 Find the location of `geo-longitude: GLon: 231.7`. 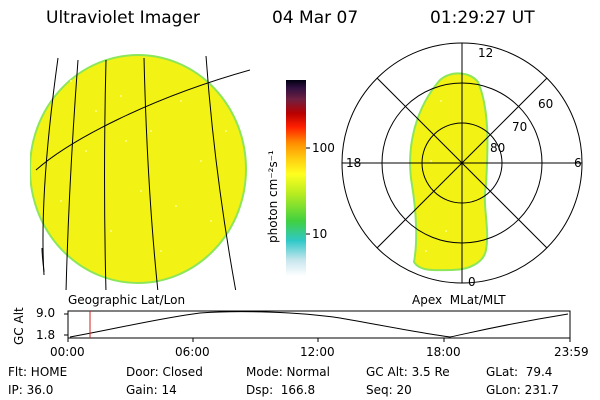

geo-longitude: GLon: 231.7 is located at coordinates (522, 390).